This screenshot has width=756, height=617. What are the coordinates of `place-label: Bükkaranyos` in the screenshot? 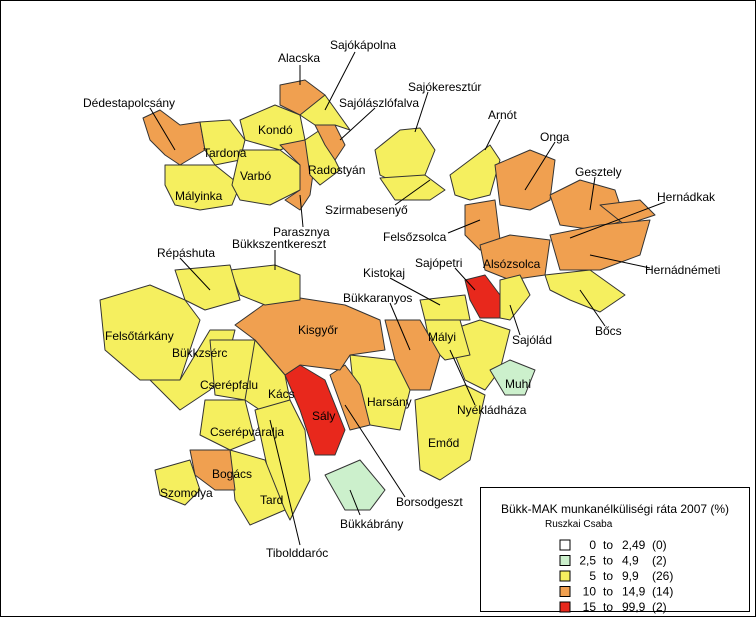 It's located at (377, 298).